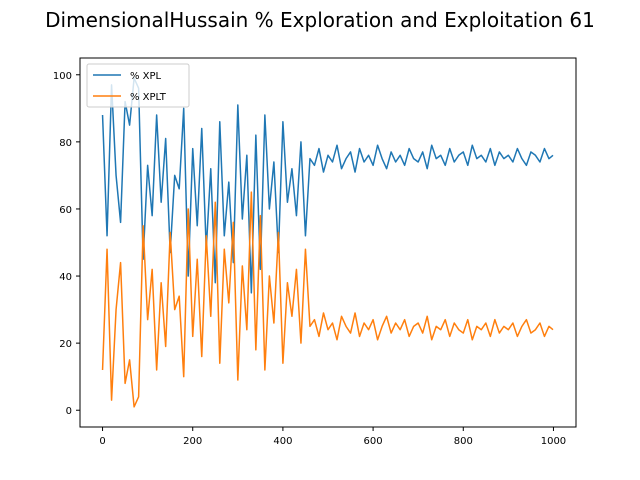 The height and width of the screenshot is (480, 640). What do you see at coordinates (138, 85) in the screenshot?
I see `legend: % XPL % XPLT` at bounding box center [138, 85].